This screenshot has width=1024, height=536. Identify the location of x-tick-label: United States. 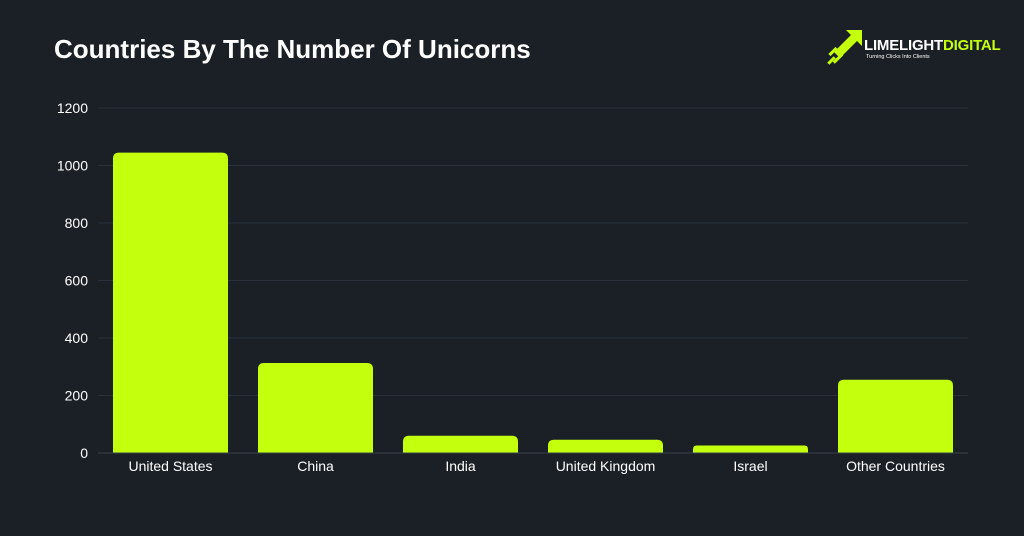
(170, 466).